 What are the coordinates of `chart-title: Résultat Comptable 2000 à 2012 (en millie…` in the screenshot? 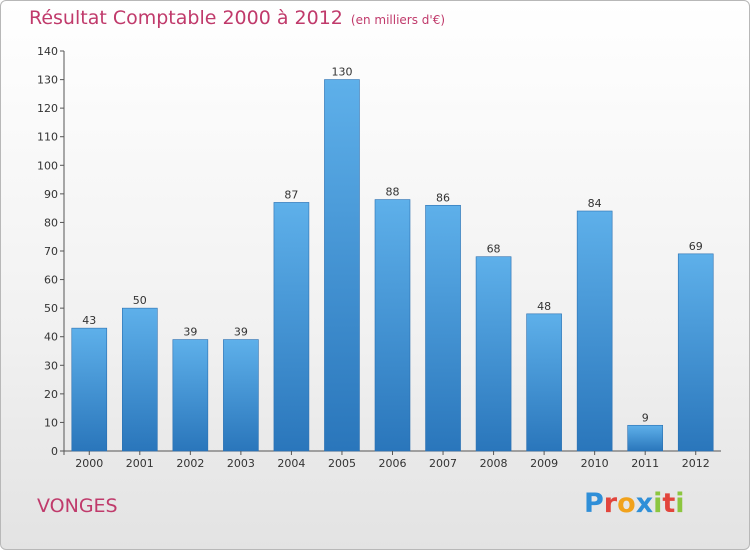 It's located at (237, 18).